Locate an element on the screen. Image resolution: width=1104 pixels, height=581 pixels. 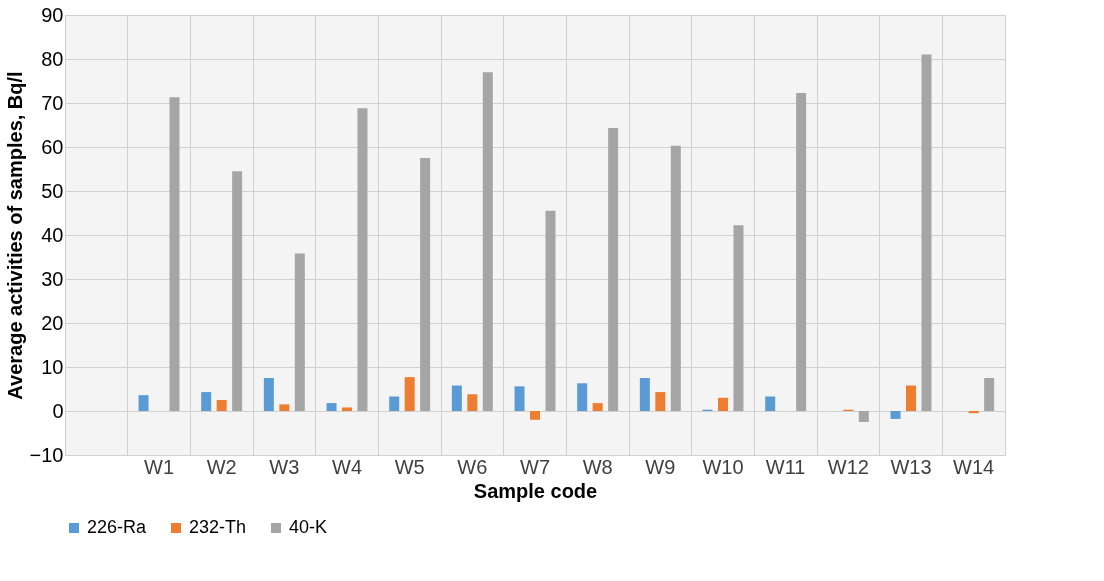
x-tick-label: W11 is located at coordinates (785, 466).